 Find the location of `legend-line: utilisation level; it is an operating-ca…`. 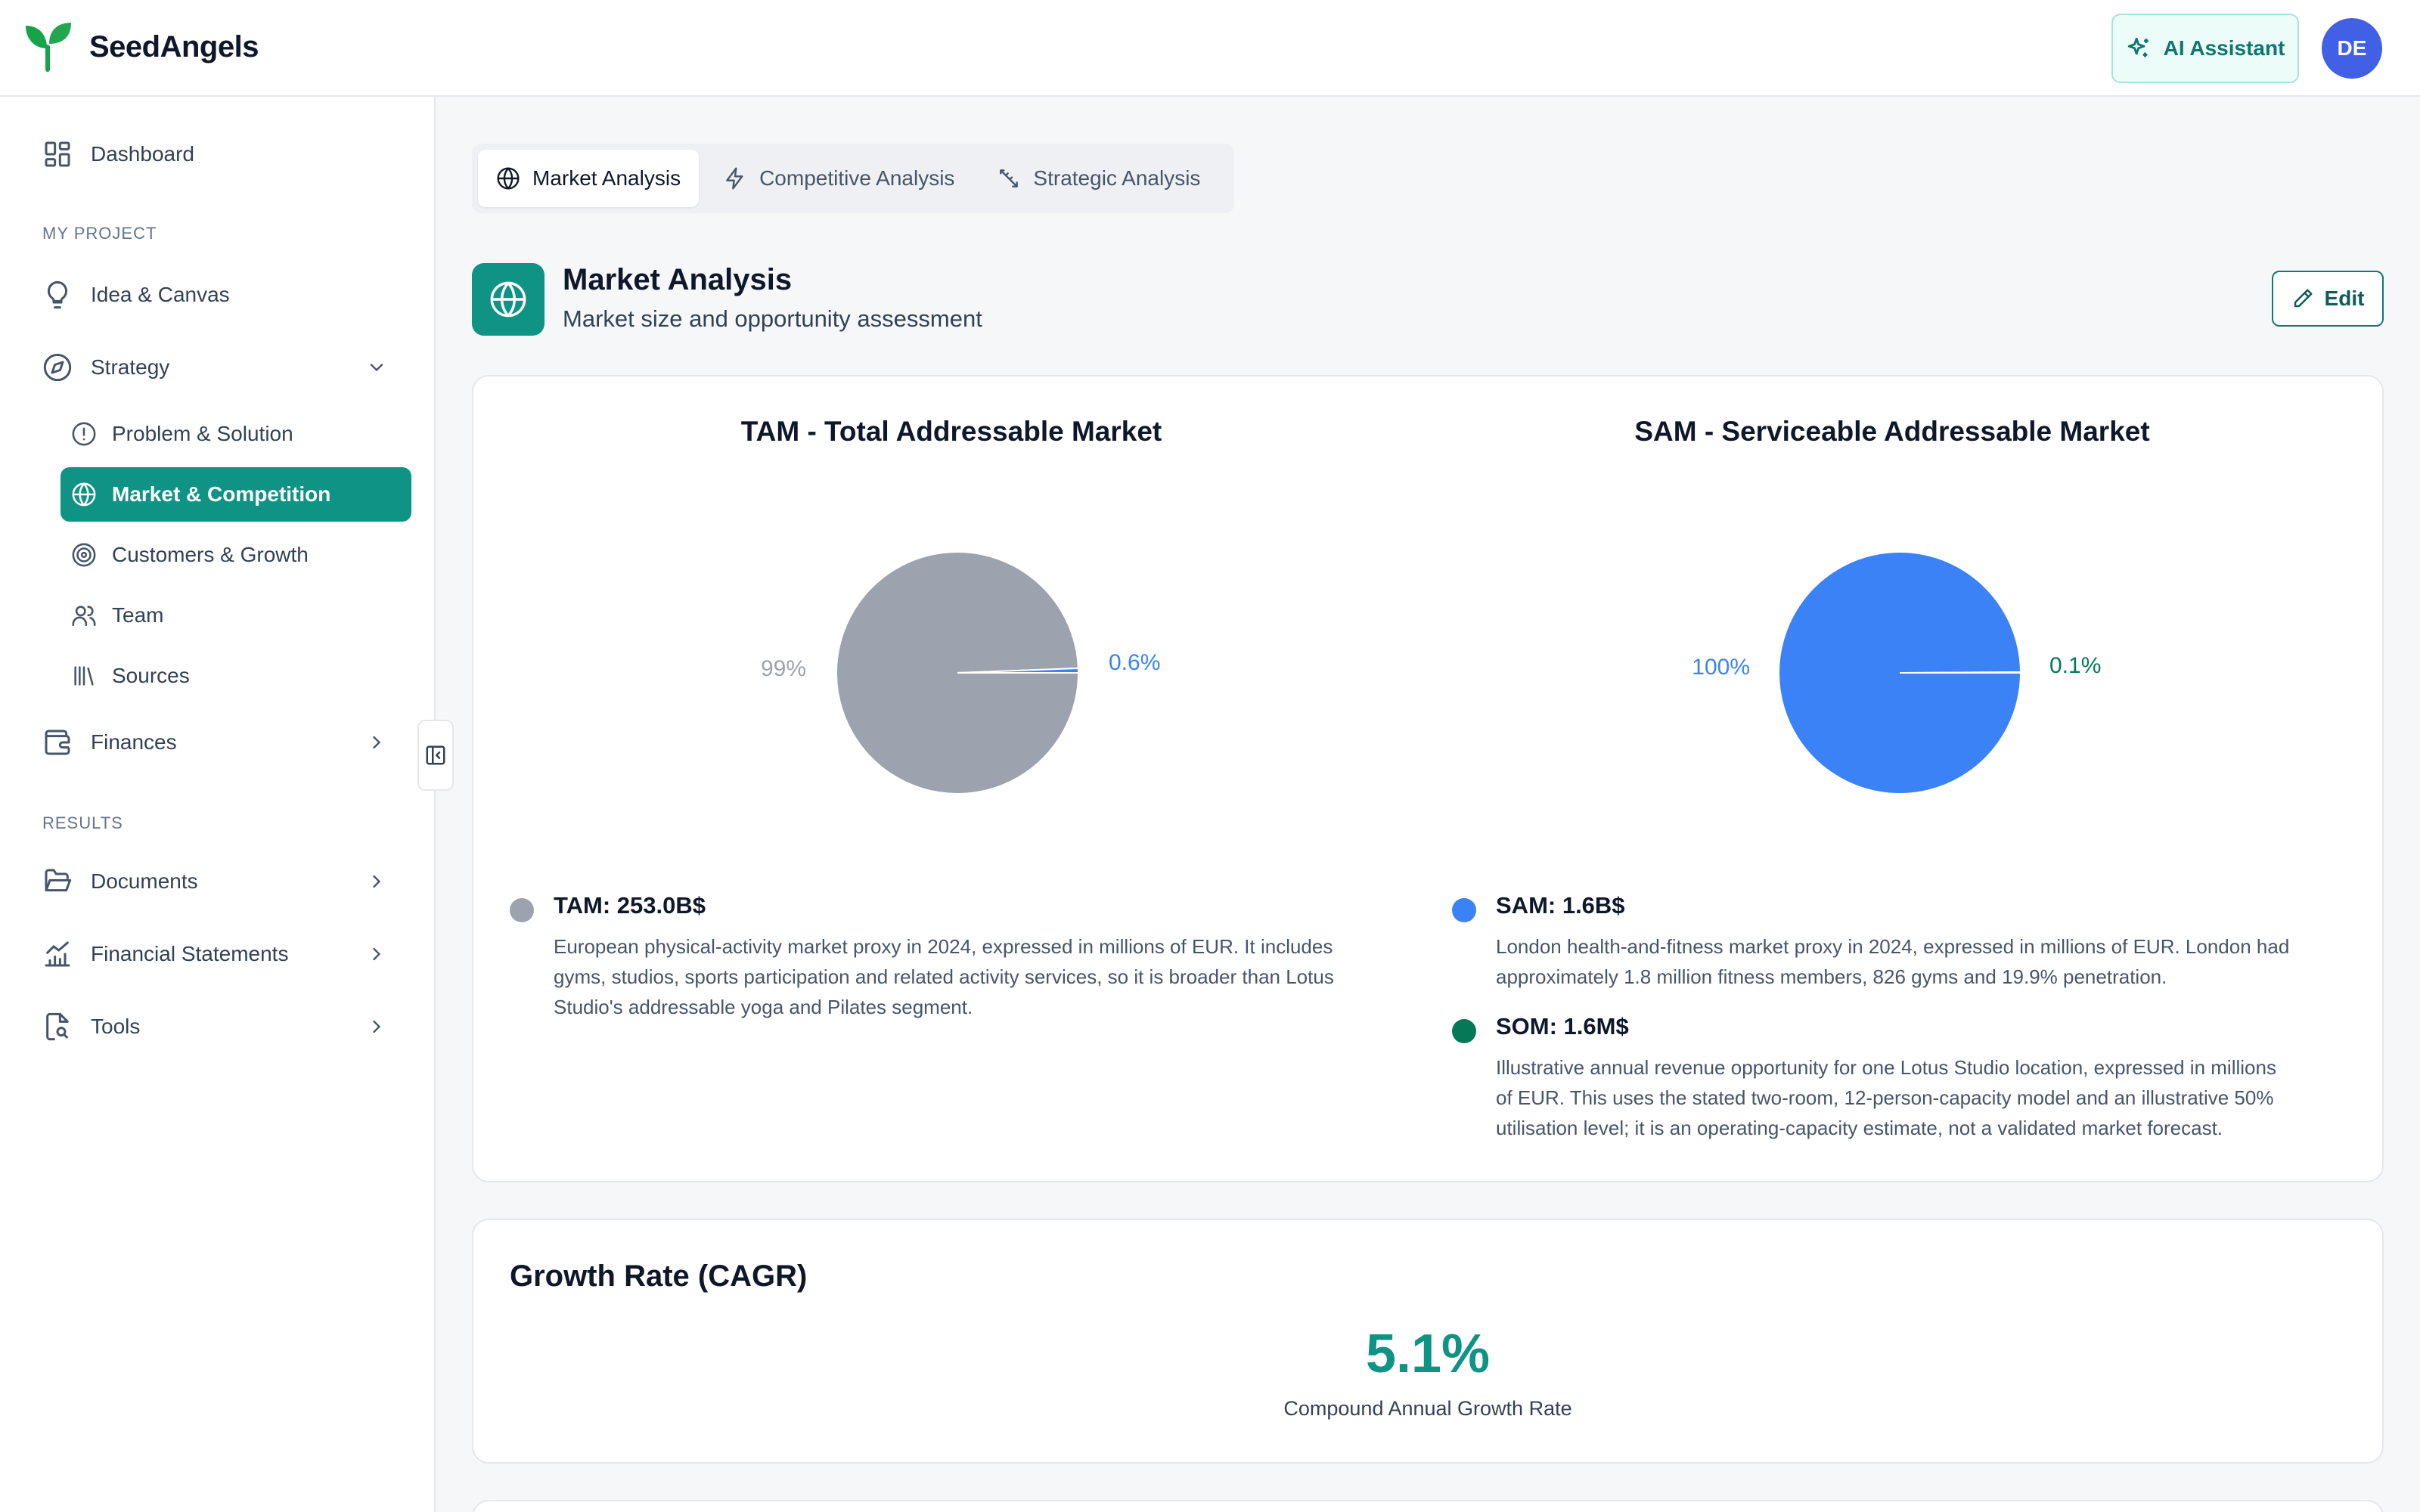

legend-line: utilisation level; it is an operating-ca… is located at coordinates (1859, 1128).